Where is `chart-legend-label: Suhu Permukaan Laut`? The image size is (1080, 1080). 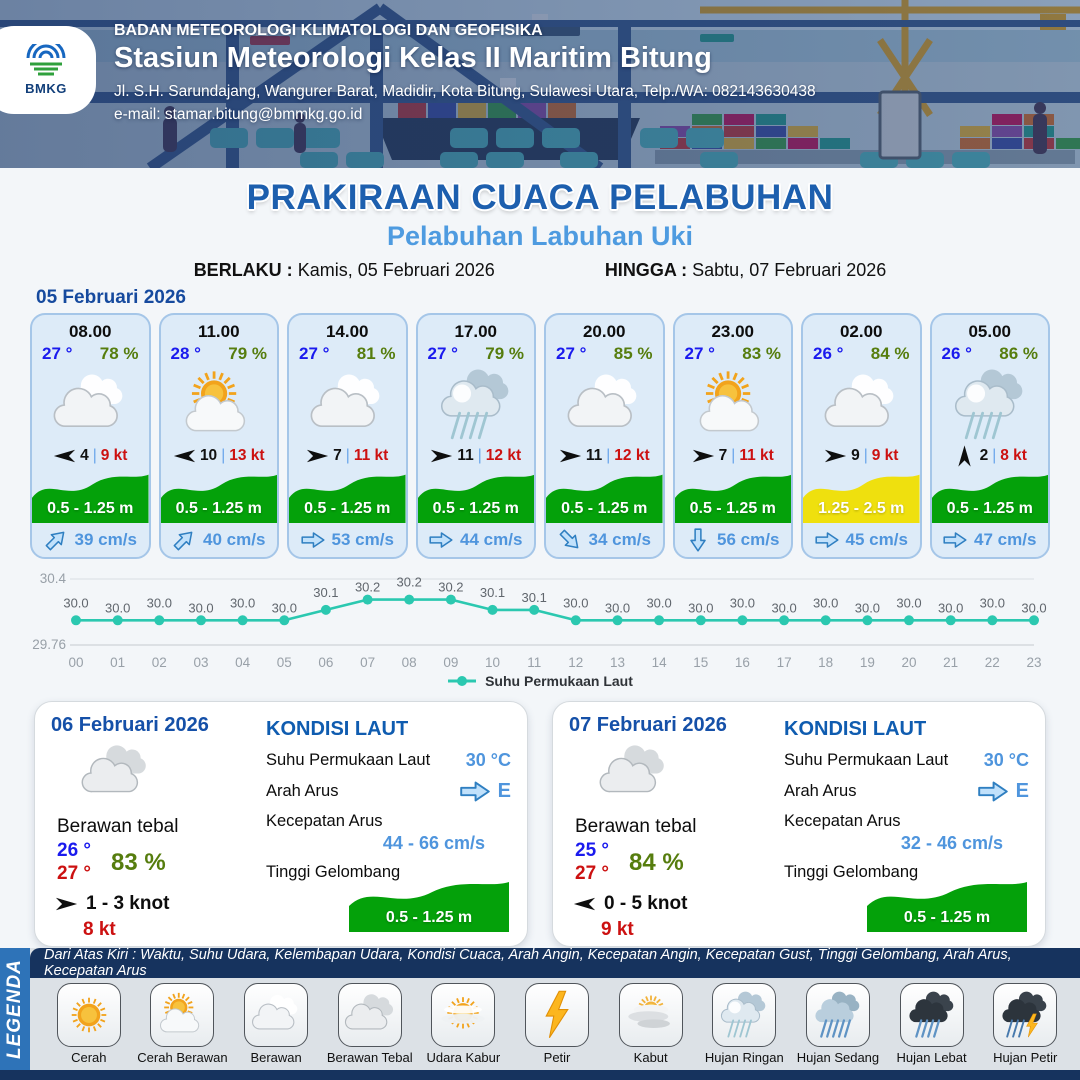 chart-legend-label: Suhu Permukaan Laut is located at coordinates (559, 681).